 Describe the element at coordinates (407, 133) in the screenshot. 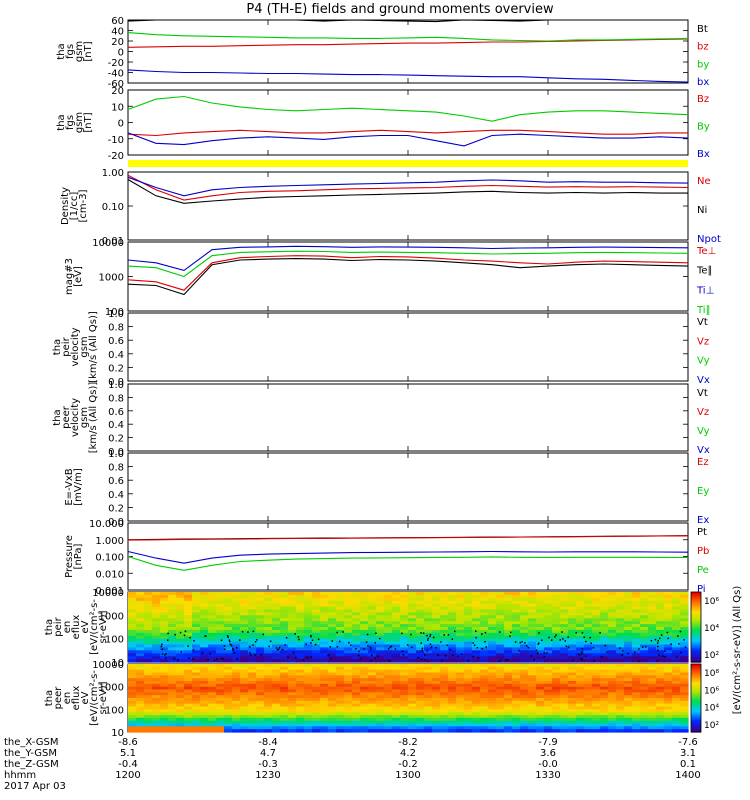

I see `series-Bz` at that location.